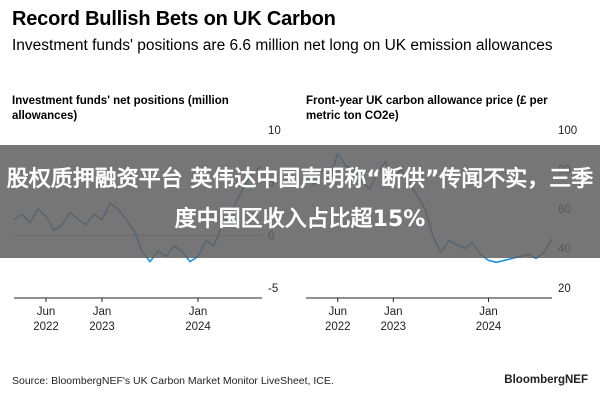 The height and width of the screenshot is (400, 600). I want to click on carbon-price-x-tick-label-year: 2022, so click(338, 327).